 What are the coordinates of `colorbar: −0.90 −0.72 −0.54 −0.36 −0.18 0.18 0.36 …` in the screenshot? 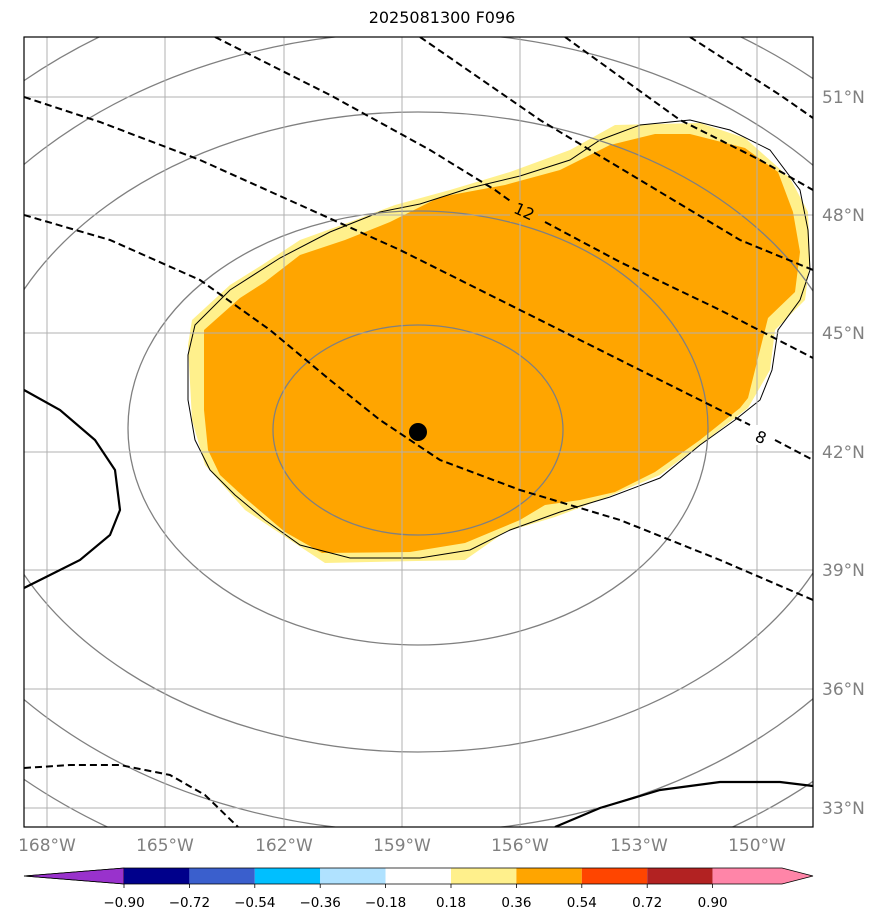 It's located at (418, 889).